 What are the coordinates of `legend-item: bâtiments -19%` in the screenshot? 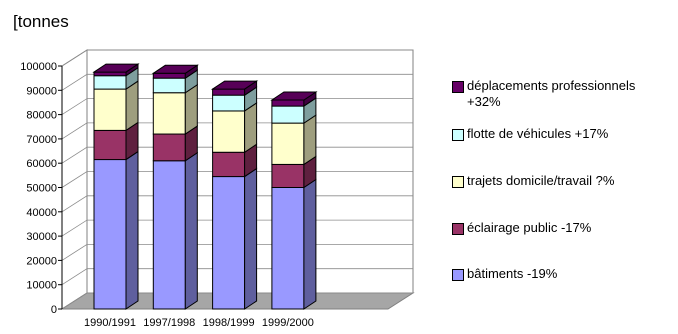 It's located at (504, 274).